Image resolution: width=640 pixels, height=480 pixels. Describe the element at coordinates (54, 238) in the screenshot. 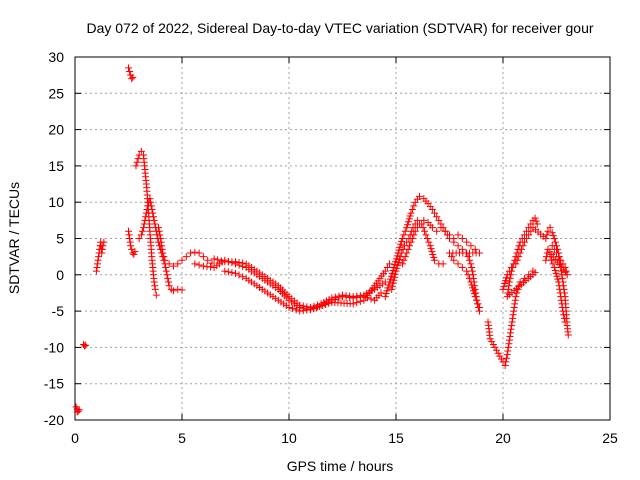

I see `y-tick-labels: -20 -15 -10 -5 0 5 10 15 20 25 30` at that location.